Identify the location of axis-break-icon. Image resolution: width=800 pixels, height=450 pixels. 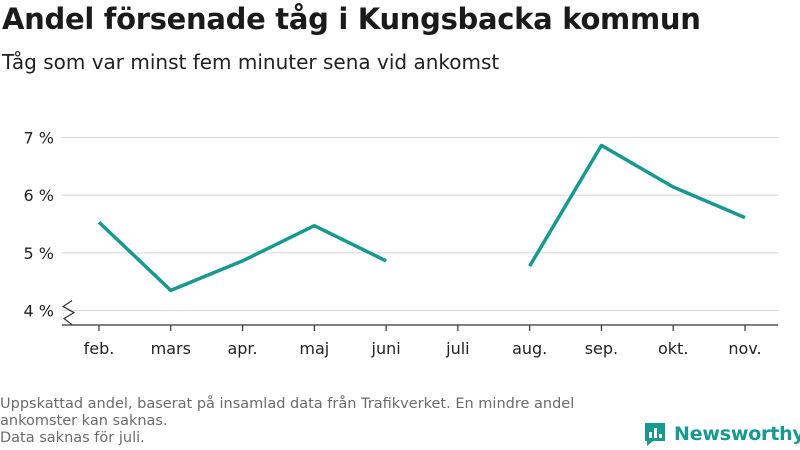
(68, 313).